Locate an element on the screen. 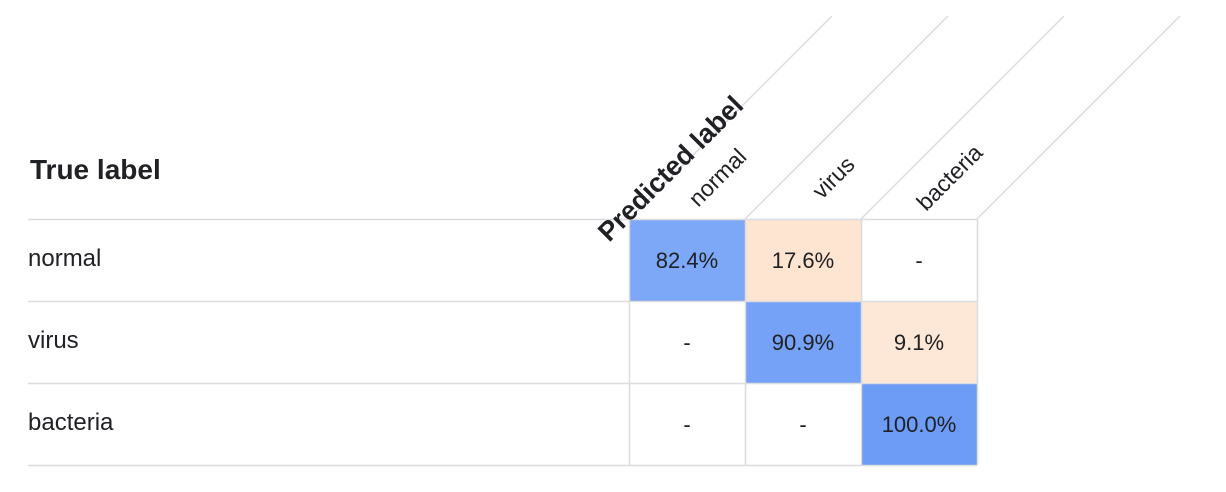 This screenshot has width=1226, height=492. column-label-bacteria: bacteria is located at coordinates (949, 177).